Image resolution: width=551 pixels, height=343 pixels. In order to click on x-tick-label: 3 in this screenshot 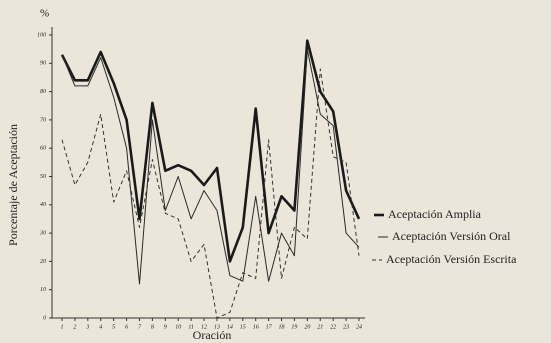, I will do `click(87, 327)`.